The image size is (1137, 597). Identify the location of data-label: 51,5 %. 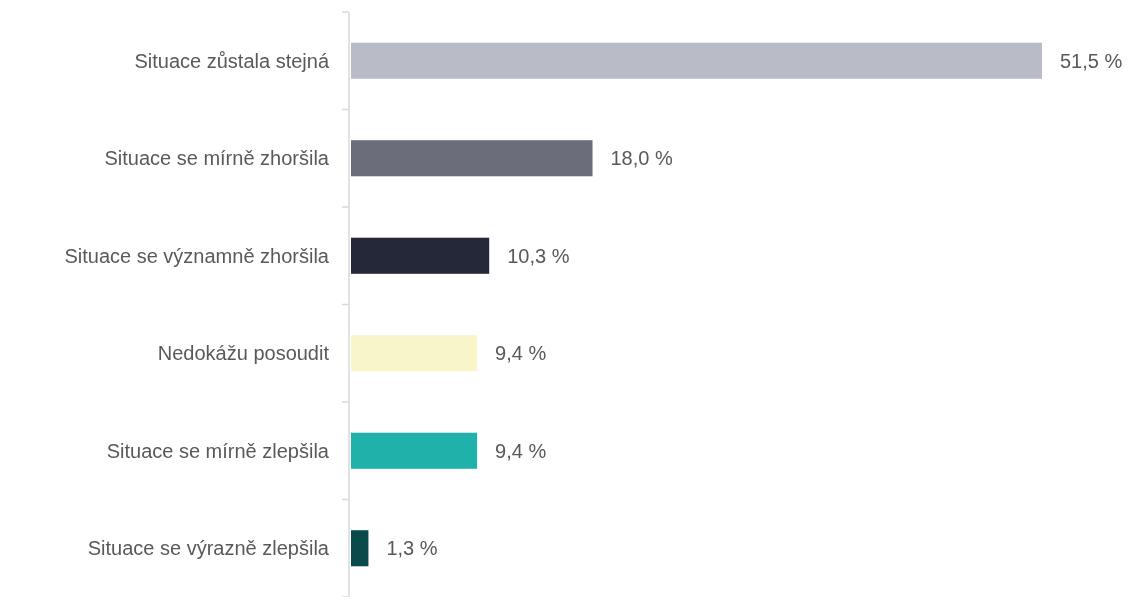
(1091, 60).